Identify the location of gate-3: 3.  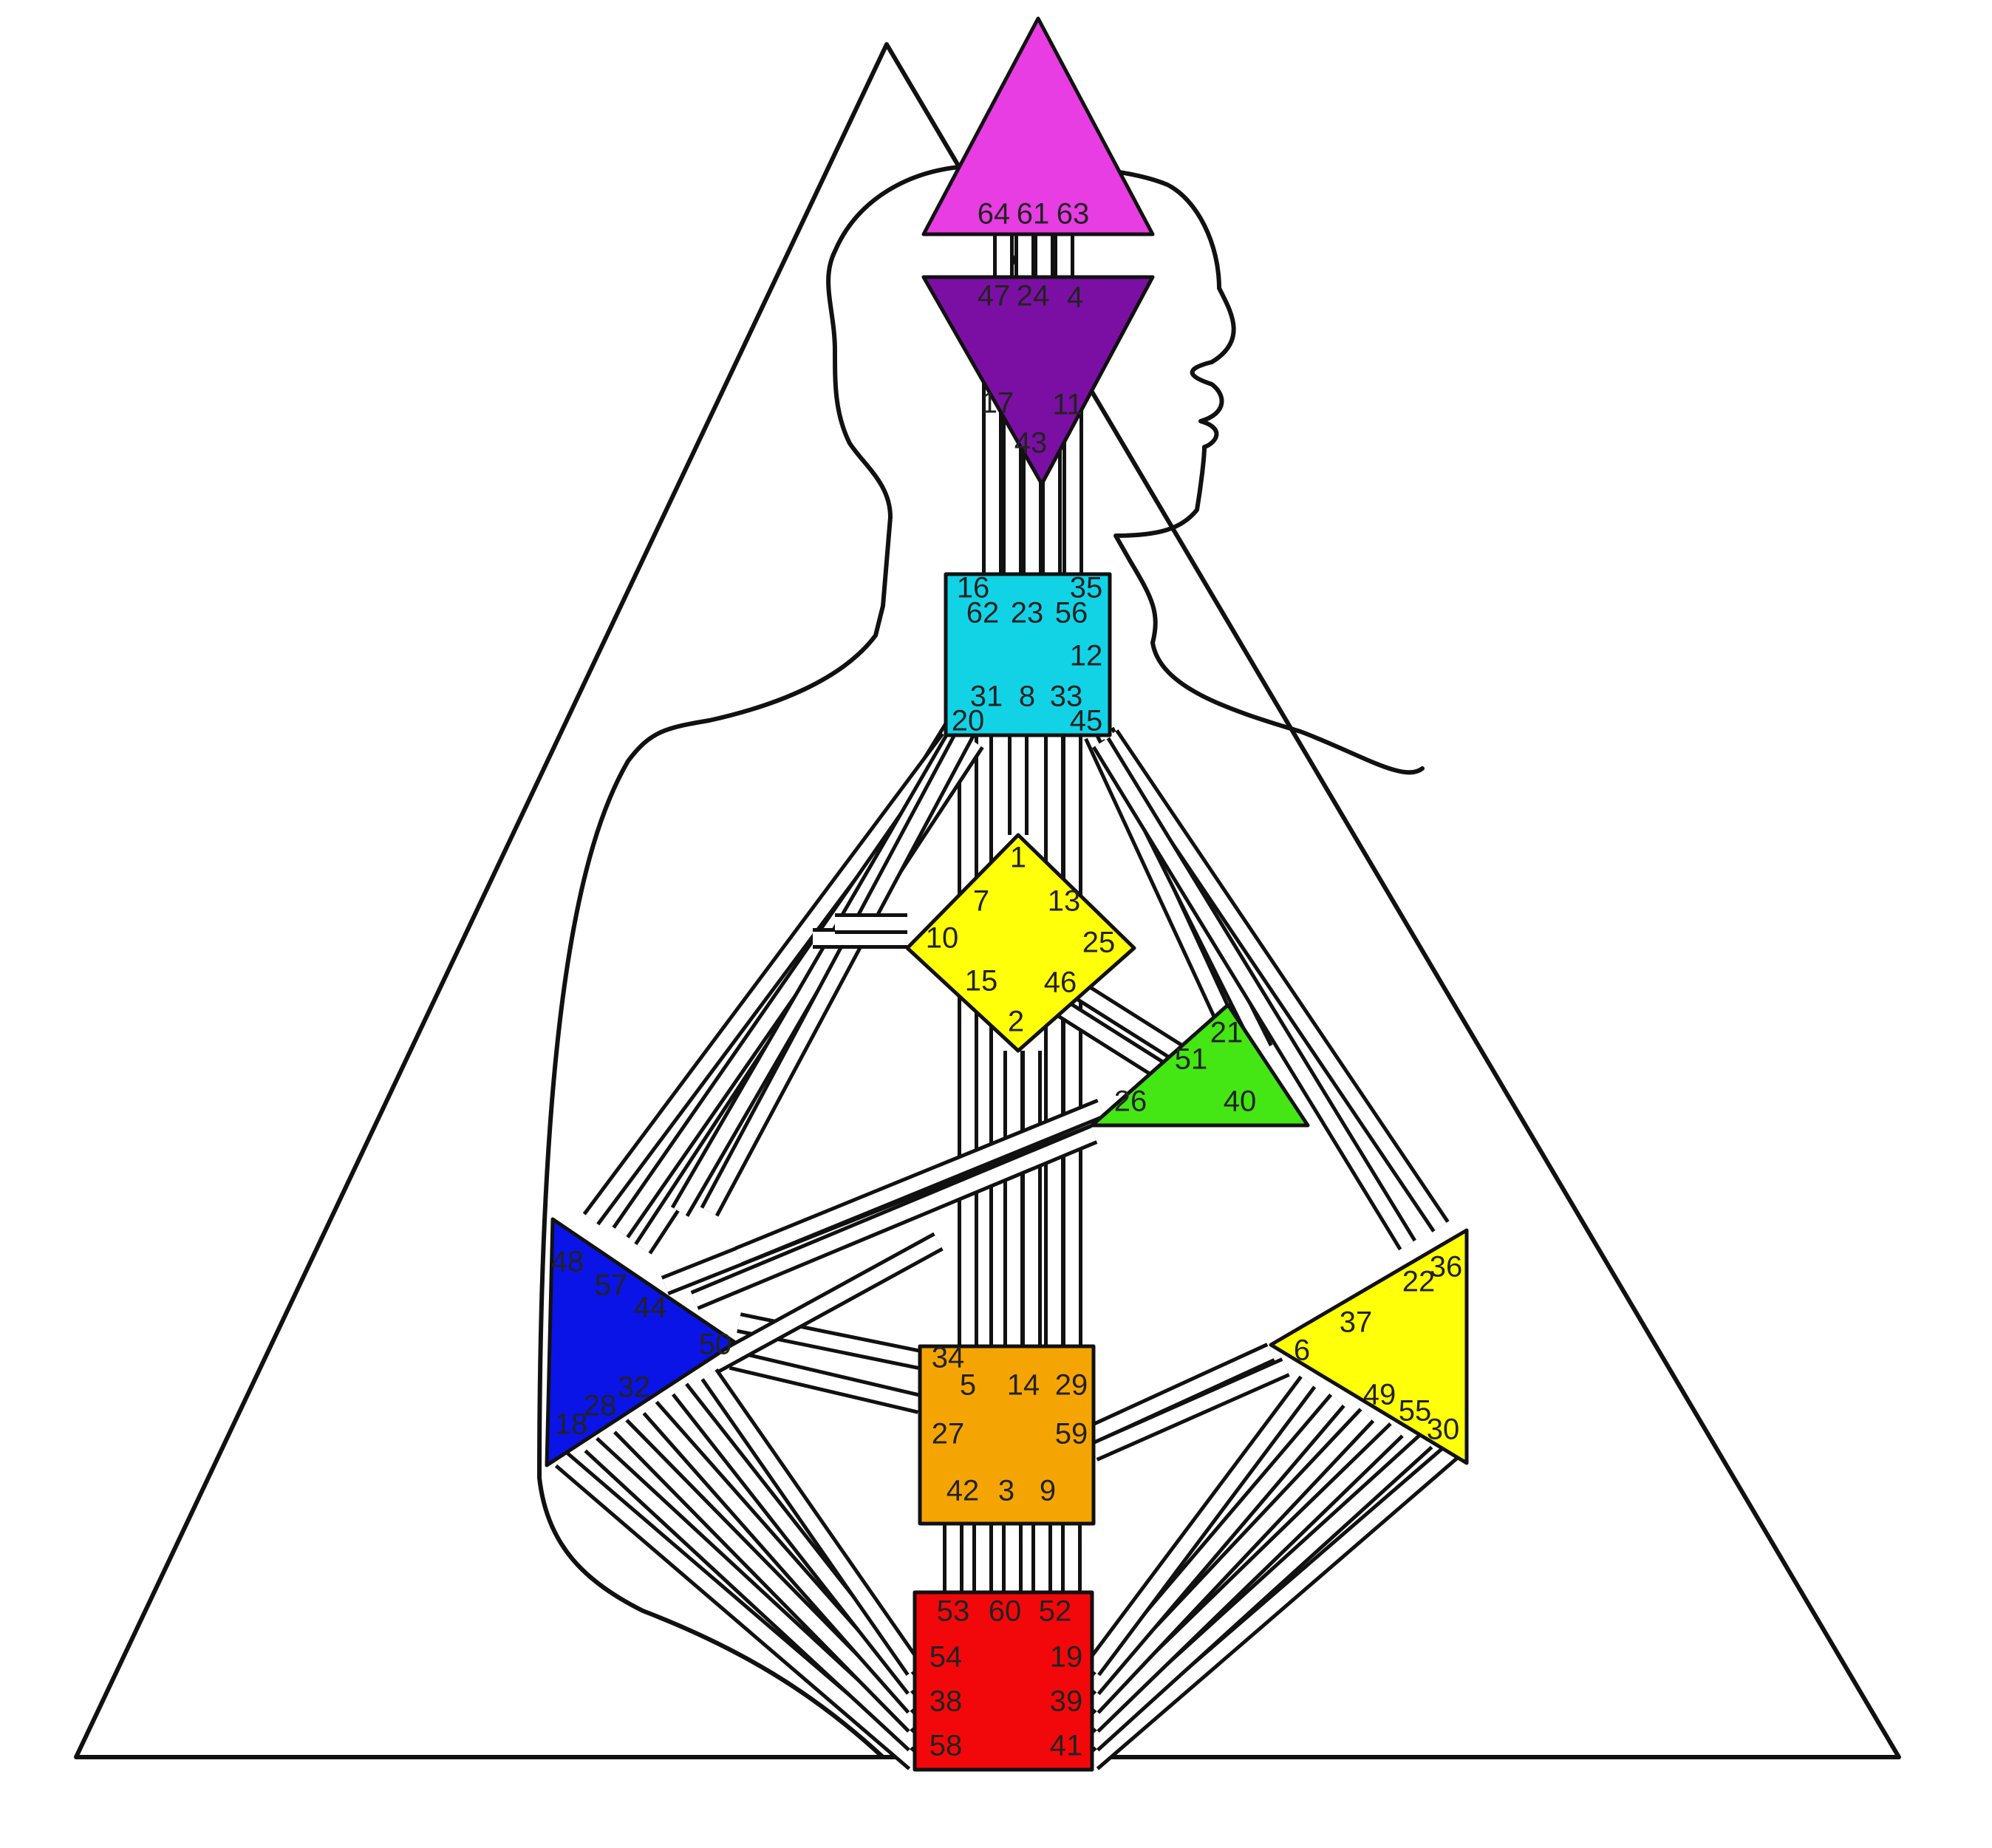
(1006, 1491).